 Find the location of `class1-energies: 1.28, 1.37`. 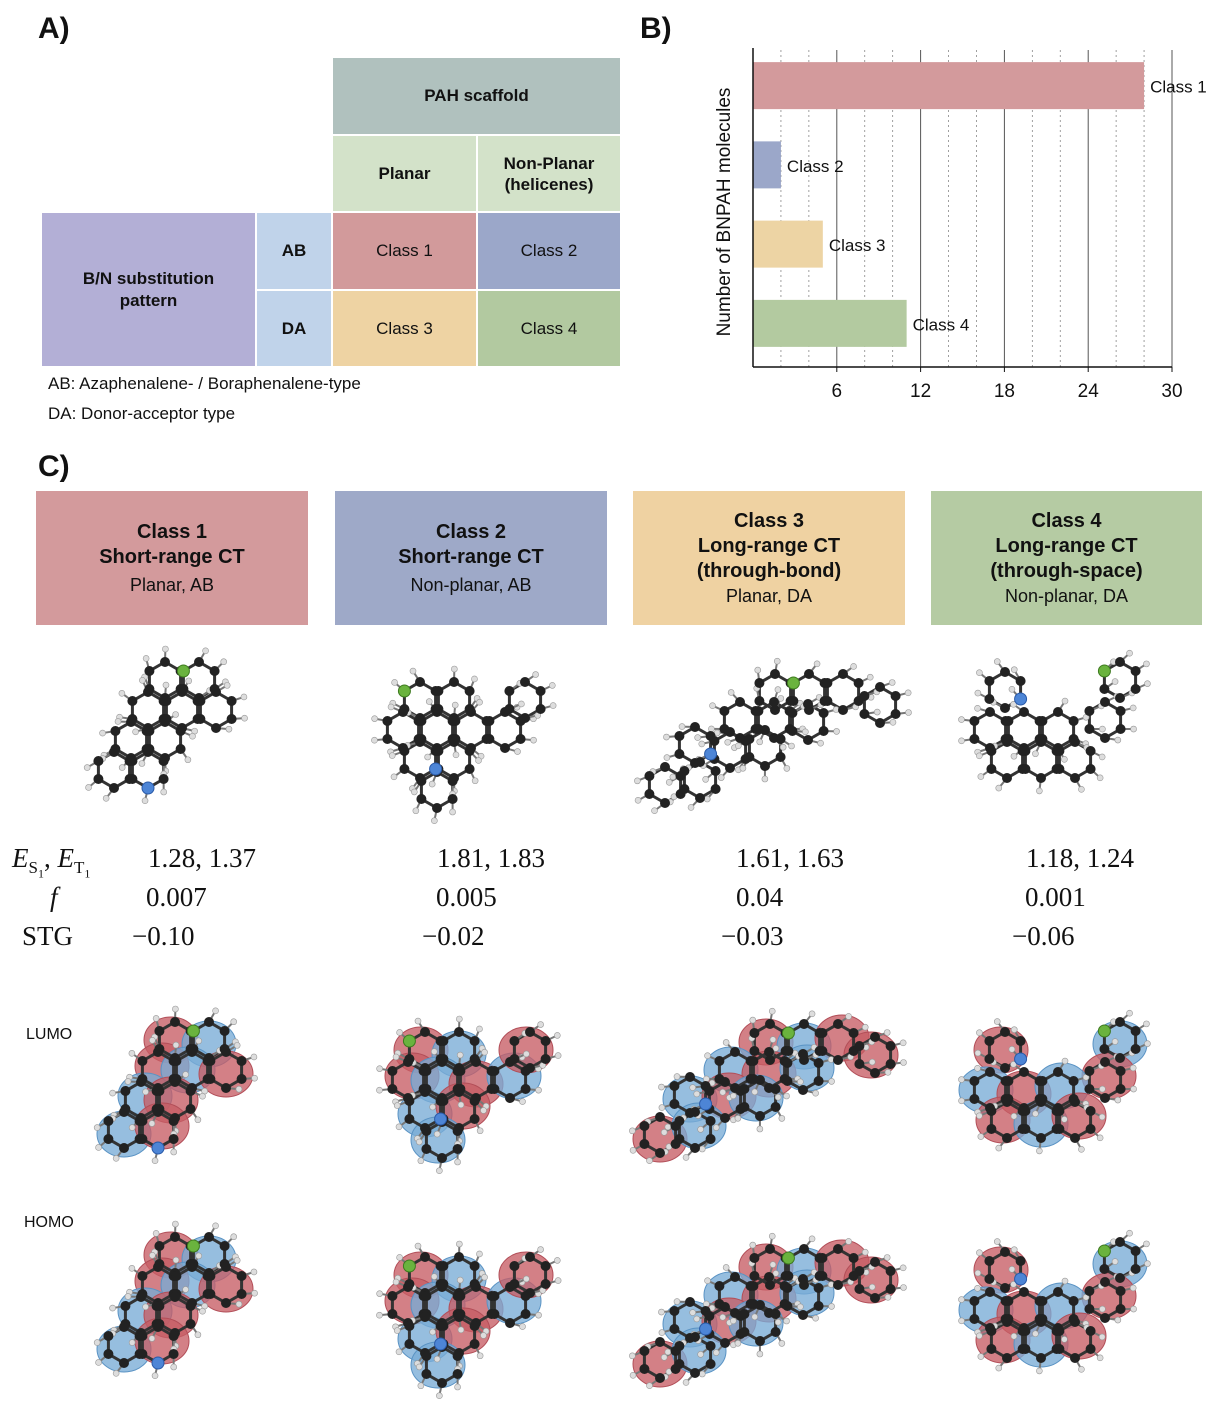

class1-energies: 1.28, 1.37 is located at coordinates (202, 858).